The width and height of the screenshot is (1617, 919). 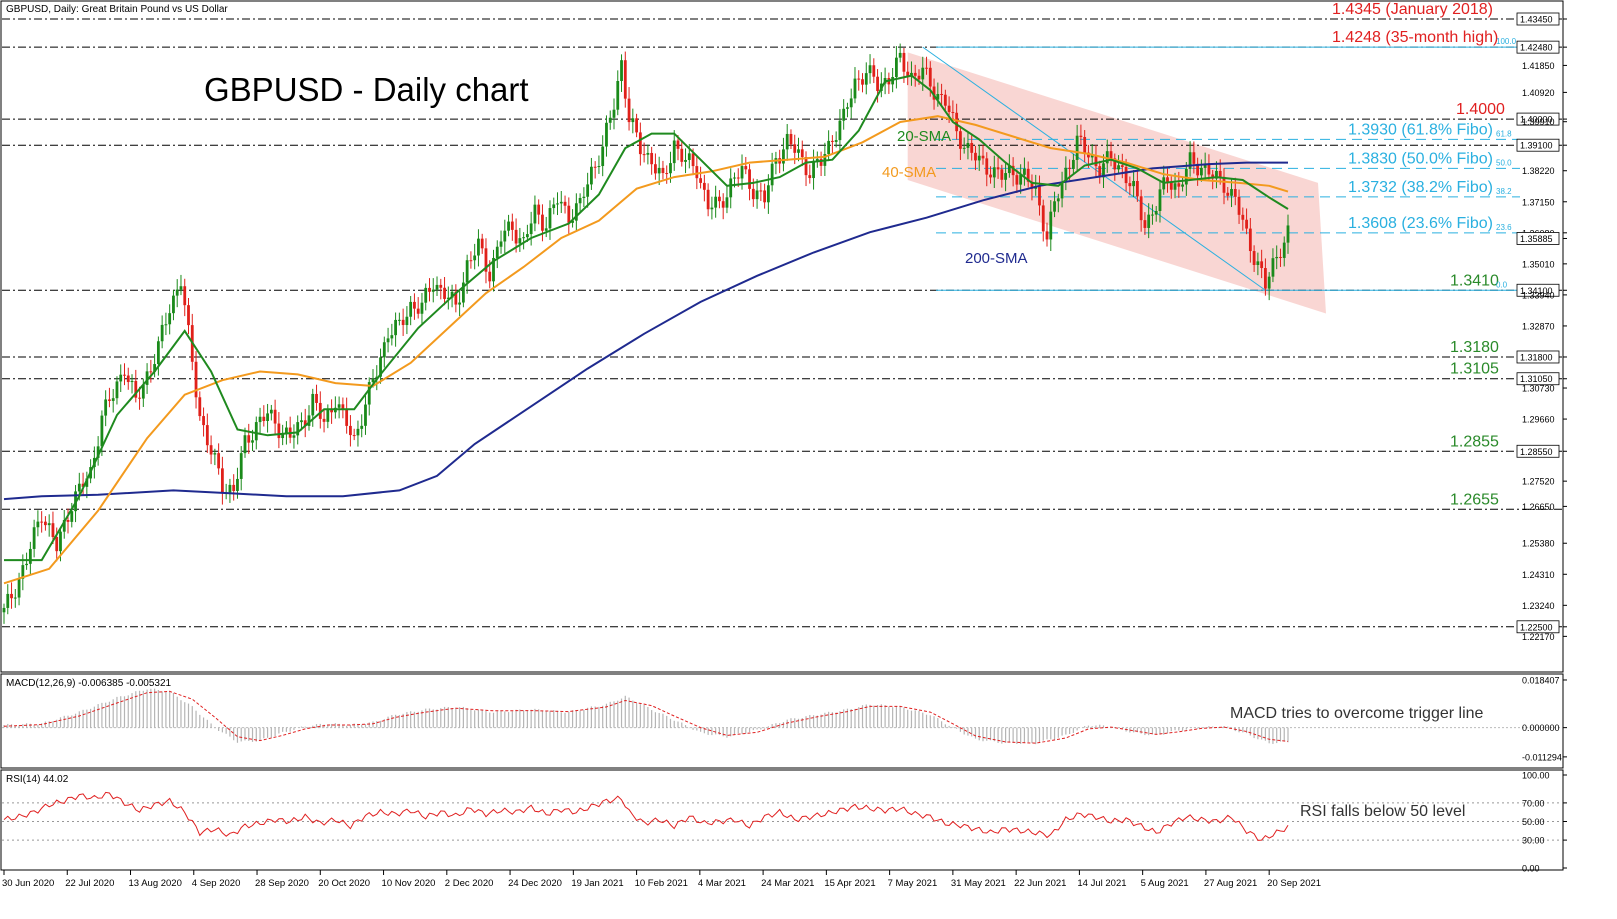 I want to click on price-tick-label: 1.32870, so click(x=1538, y=326).